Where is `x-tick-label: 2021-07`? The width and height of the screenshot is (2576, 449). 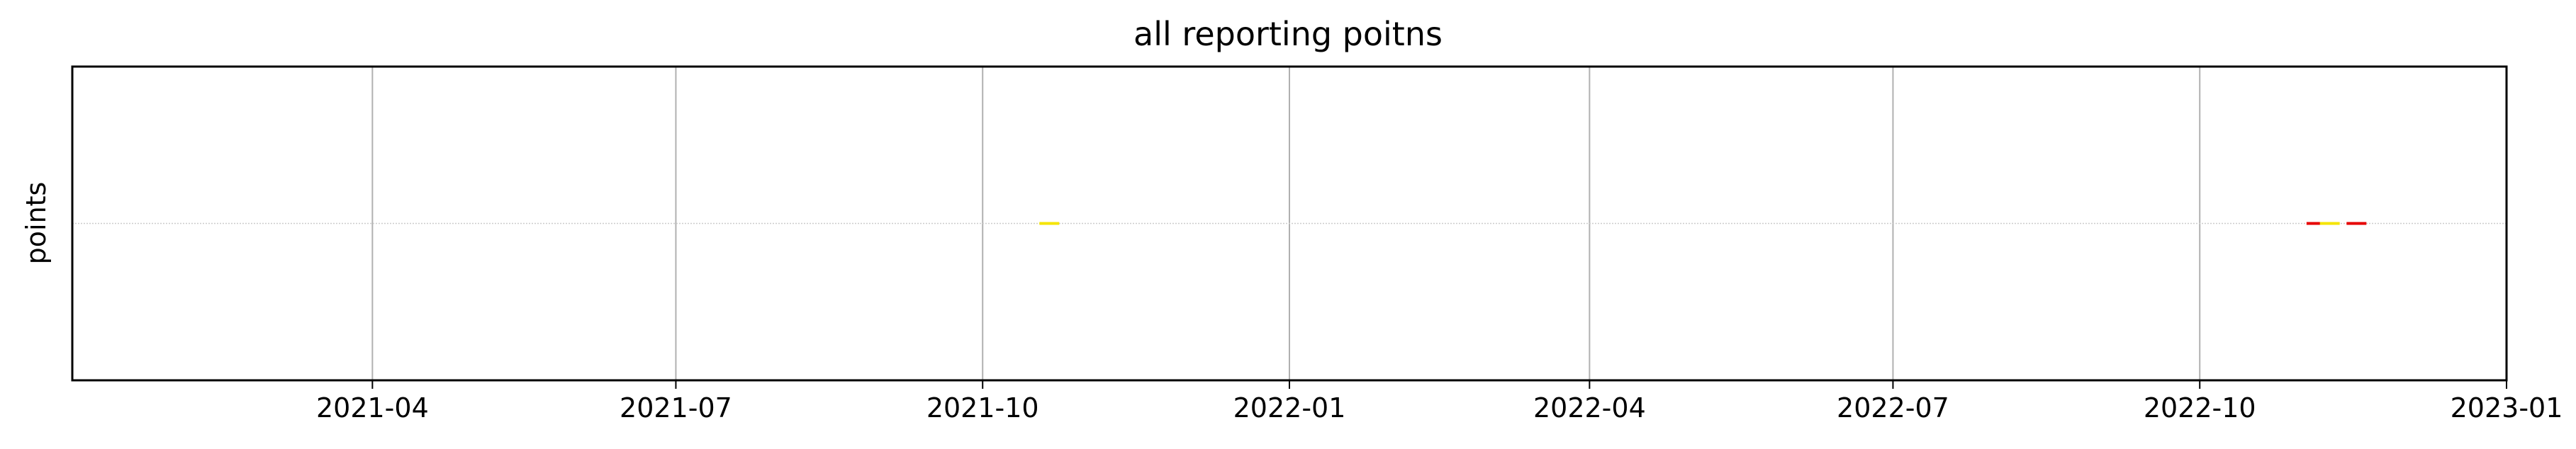 x-tick-label: 2021-07 is located at coordinates (676, 408).